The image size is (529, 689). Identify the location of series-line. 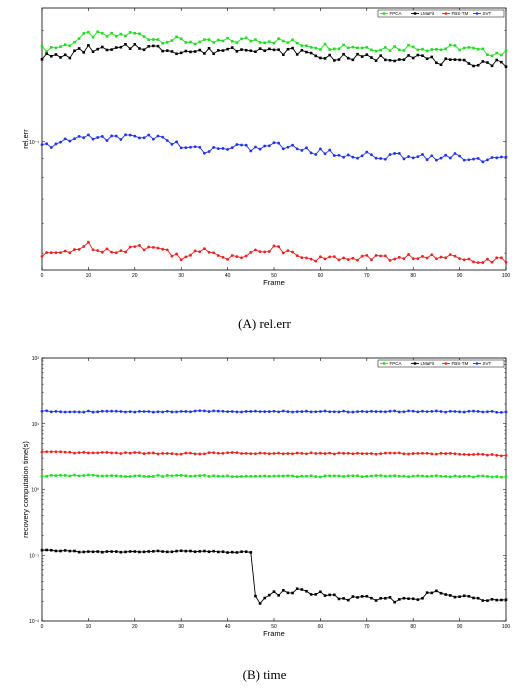
(274, 148).